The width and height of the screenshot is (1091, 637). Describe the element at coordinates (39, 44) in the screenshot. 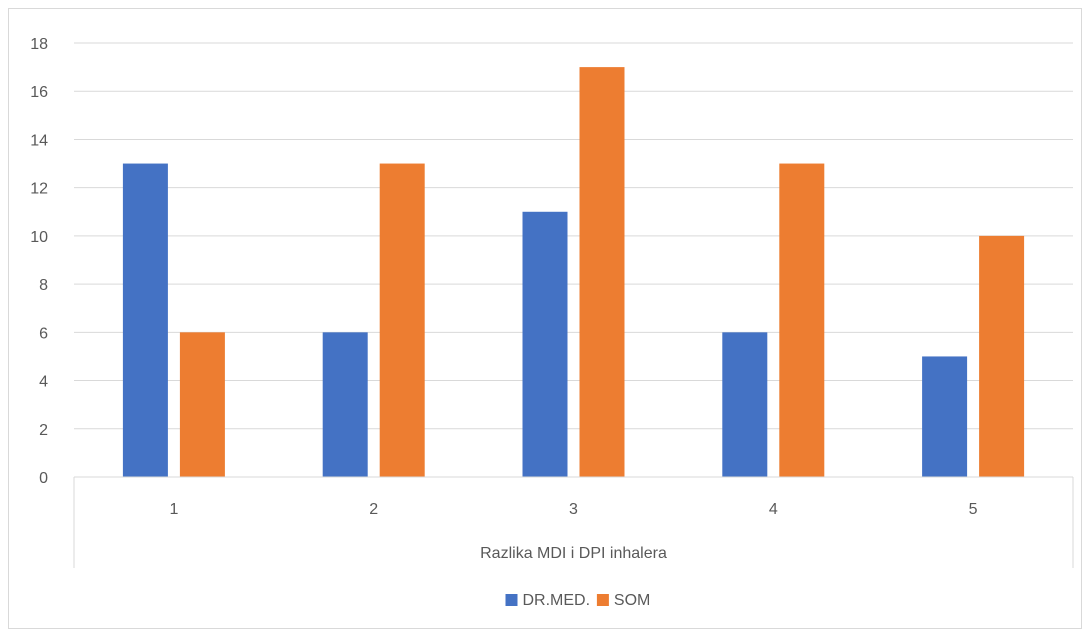

I see `y-tick-label: 18` at that location.